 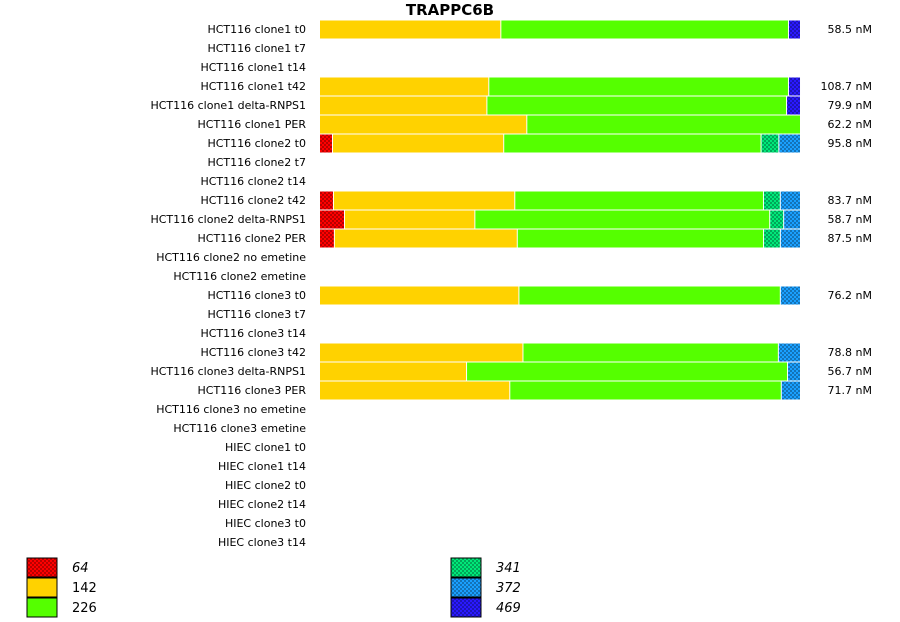 I want to click on legend-label: 372, so click(x=508, y=588).